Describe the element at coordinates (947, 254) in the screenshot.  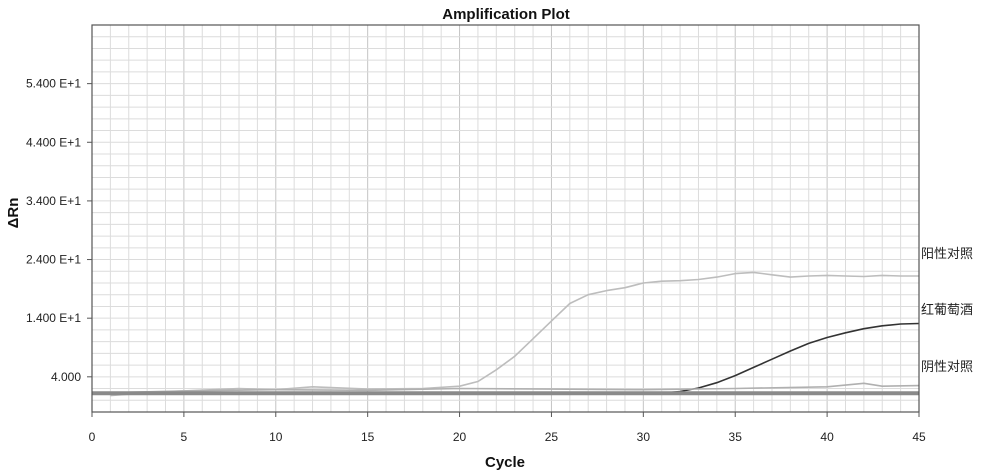
I see `series-label: 阳性对照` at that location.